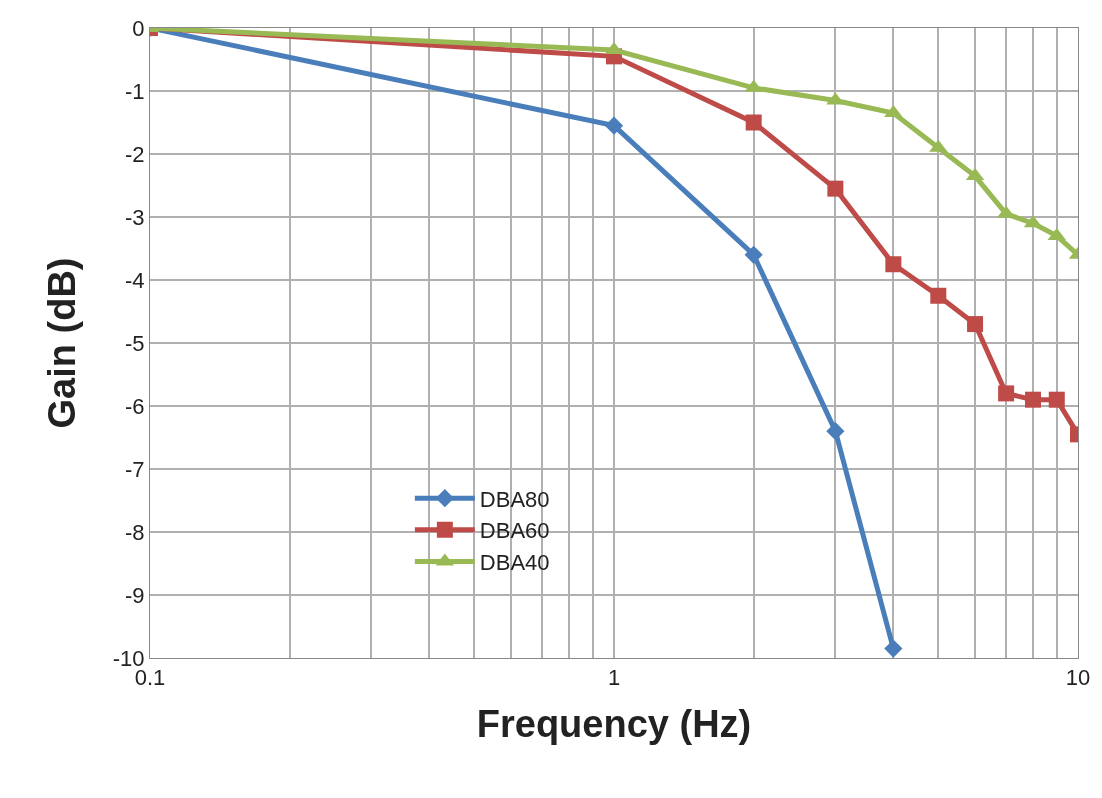 This screenshot has height=798, width=1102. I want to click on y-tick-label: -1, so click(135, 91).